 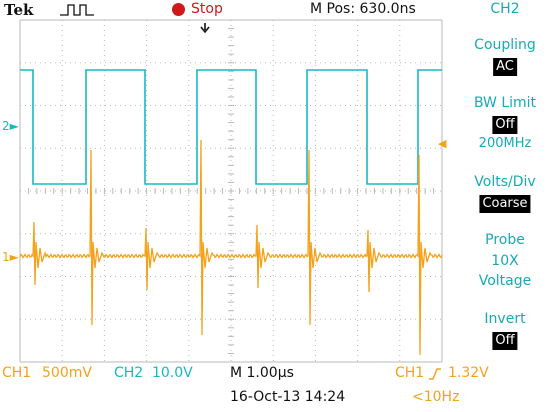 What do you see at coordinates (442, 143) in the screenshot?
I see `trigger-level-marker-icon: ◀` at bounding box center [442, 143].